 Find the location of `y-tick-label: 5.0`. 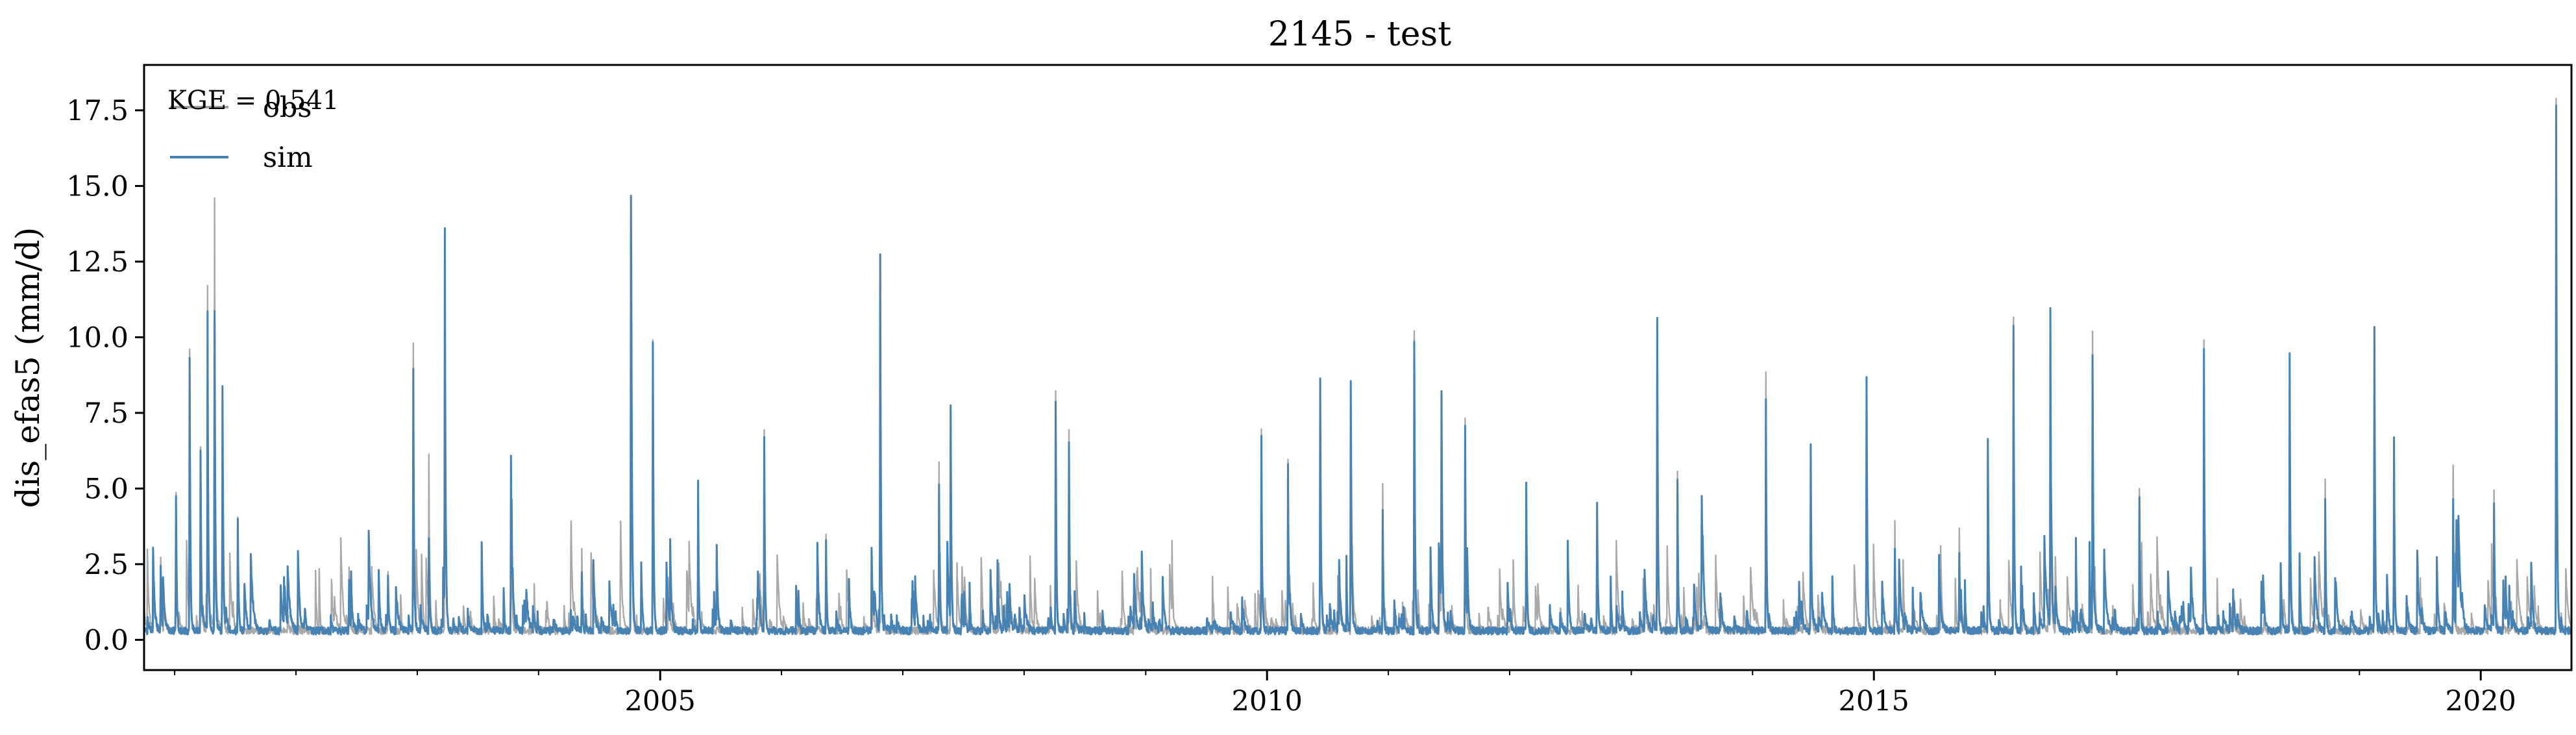

y-tick-label: 5.0 is located at coordinates (106, 489).